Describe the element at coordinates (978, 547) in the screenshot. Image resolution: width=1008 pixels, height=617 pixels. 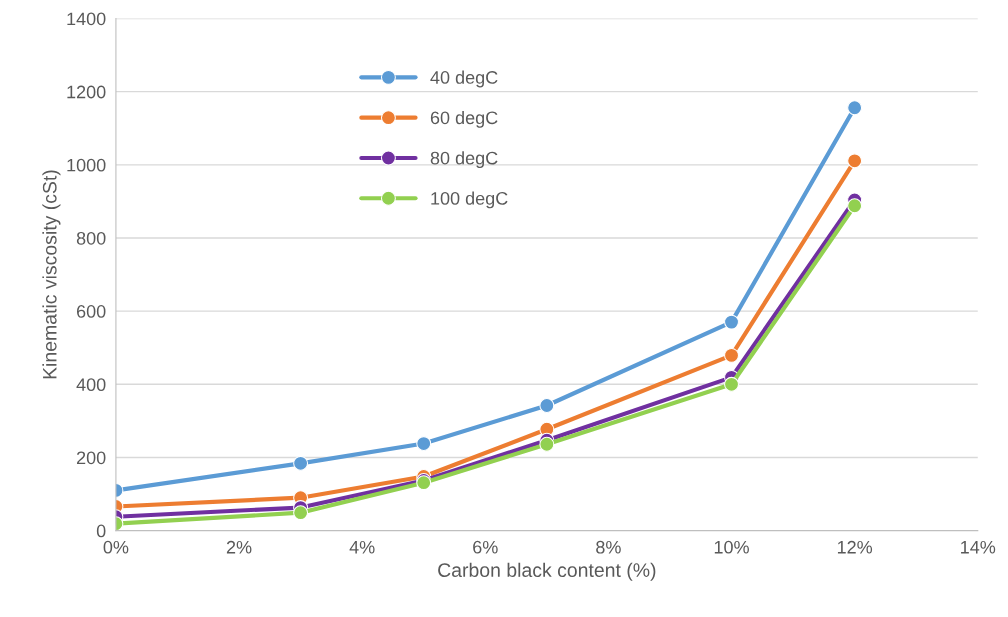
I see `x-tick-label: 14%` at that location.